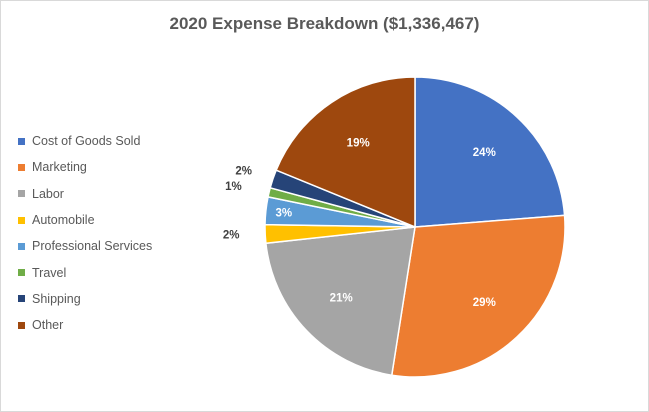  I want to click on legend-label: Cost of Goods Sold, so click(86, 141).